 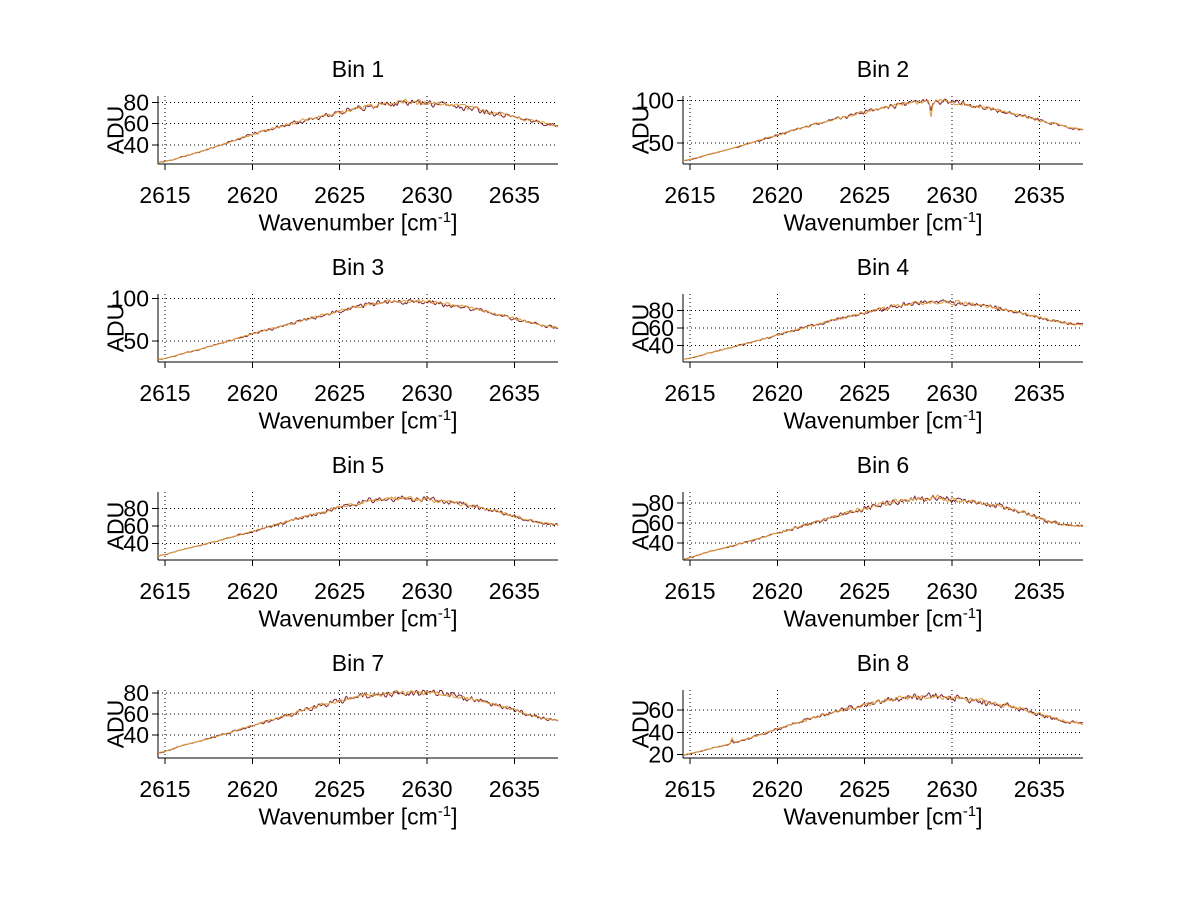 I want to click on plot-title: Bin 7, so click(x=358, y=663).